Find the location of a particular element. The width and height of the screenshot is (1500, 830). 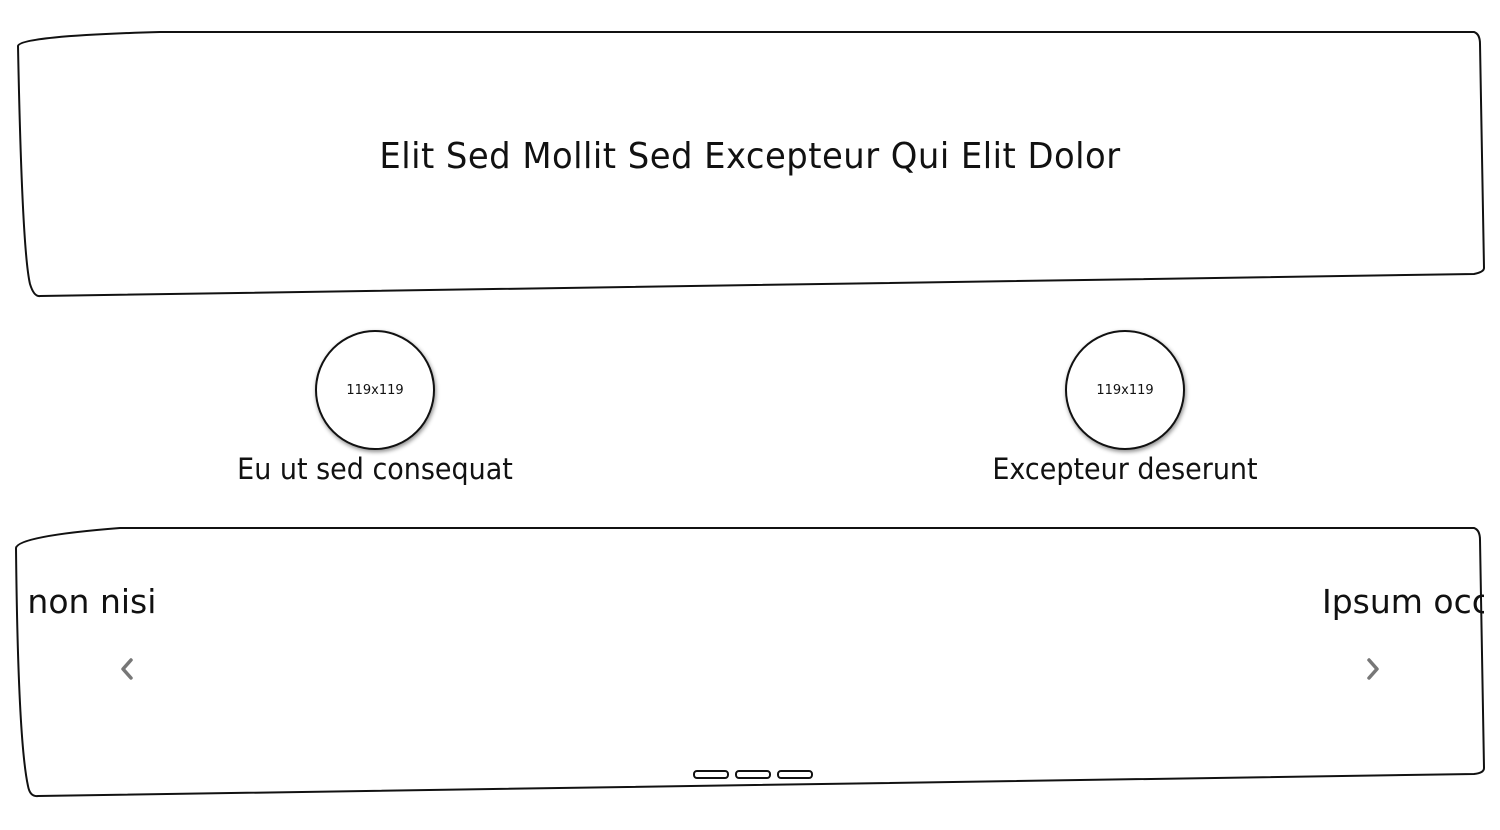

chevron-right-icon is located at coordinates (1373, 669).